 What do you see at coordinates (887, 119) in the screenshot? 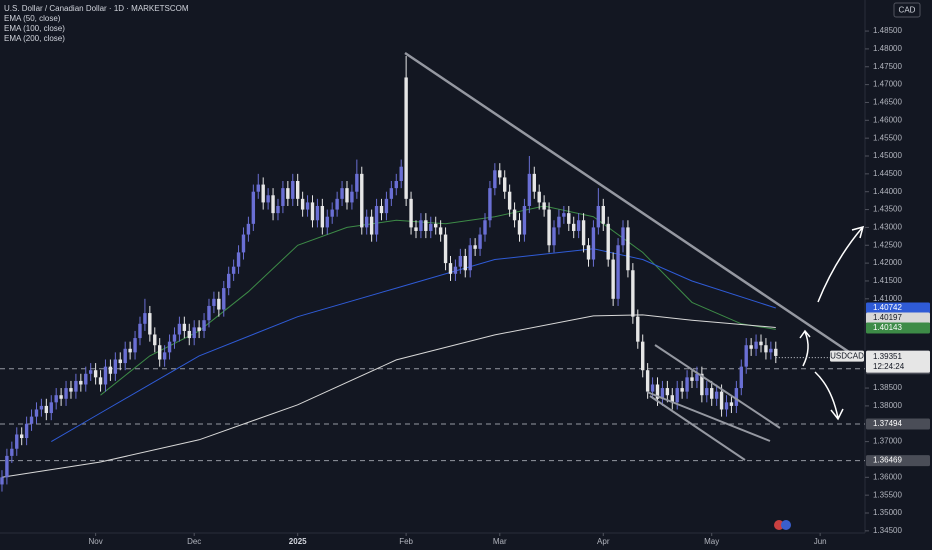
I see `y-tick-label: 1.46000` at bounding box center [887, 119].